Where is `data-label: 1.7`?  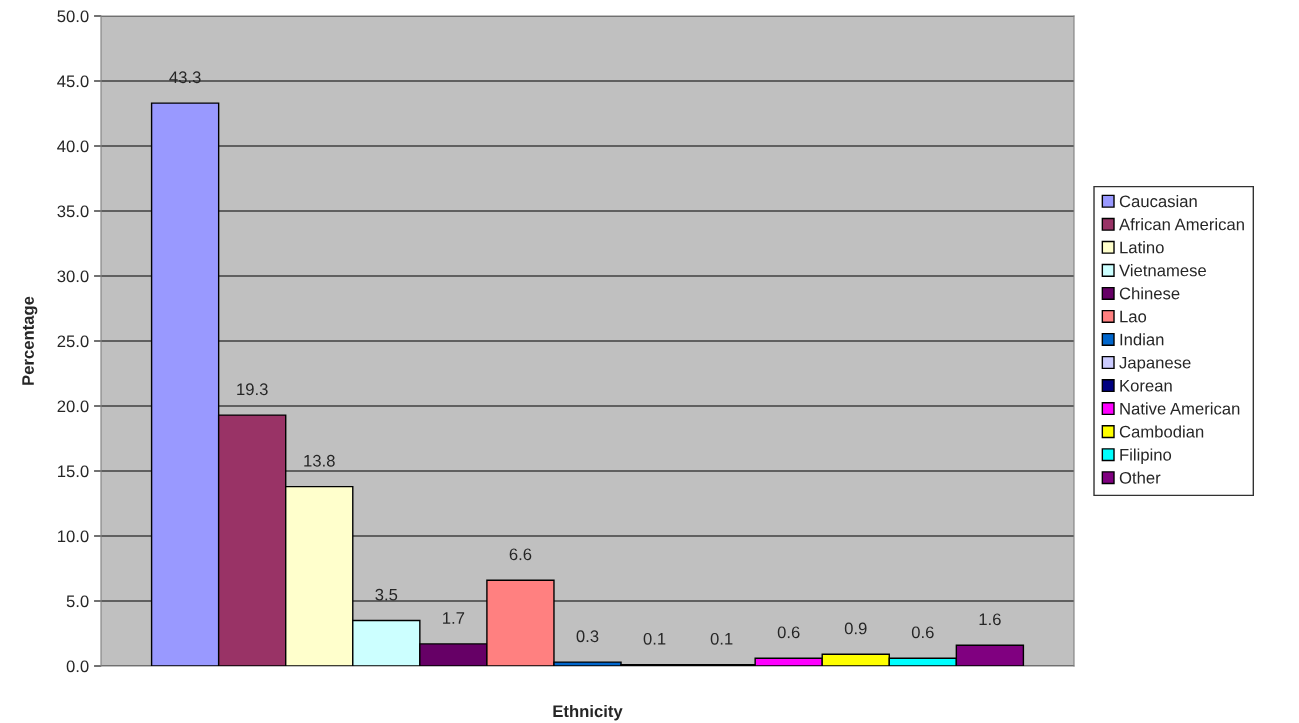 data-label: 1.7 is located at coordinates (454, 618).